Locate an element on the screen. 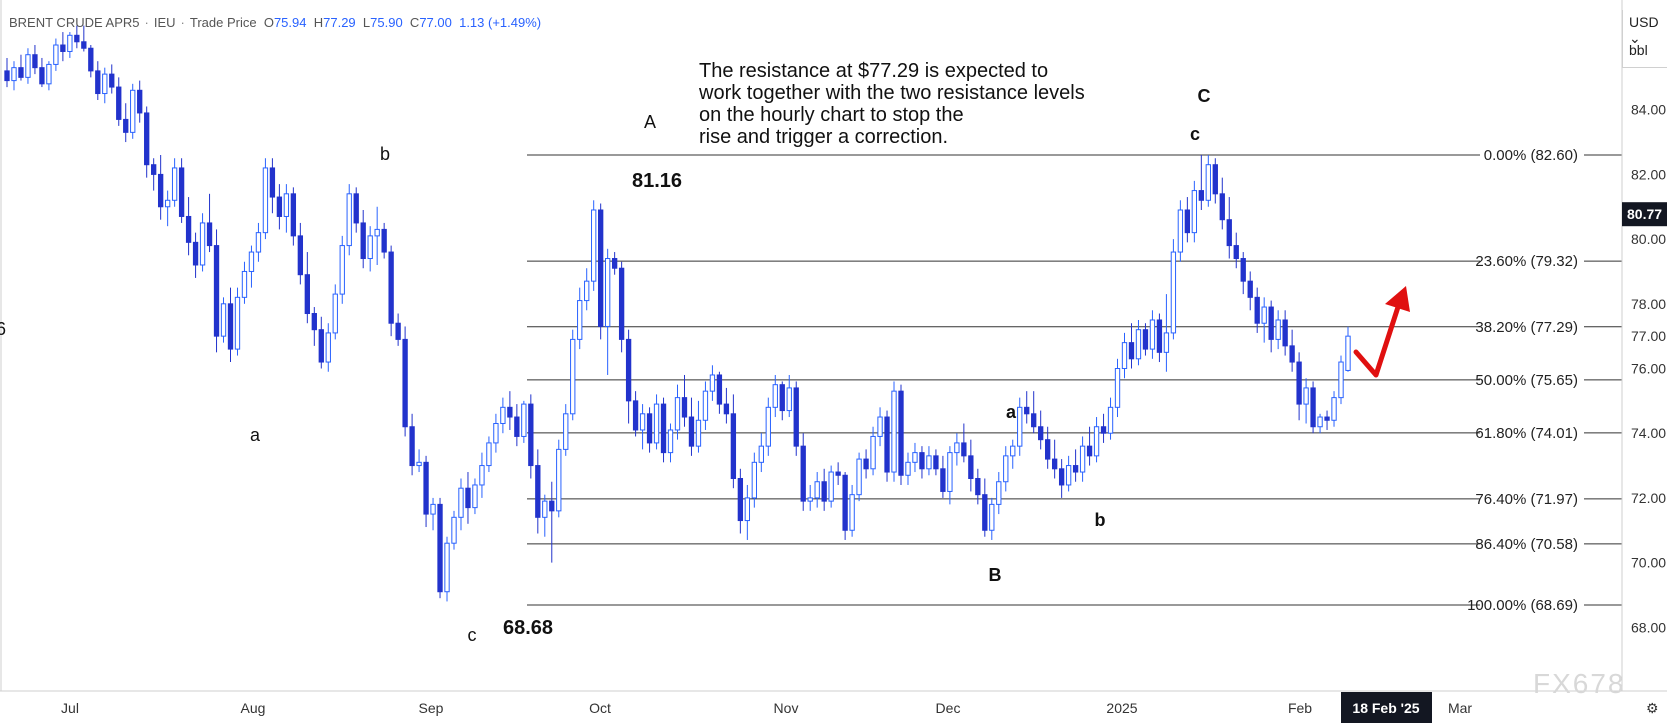  price-tick-label: 74.00 is located at coordinates (1648, 433).